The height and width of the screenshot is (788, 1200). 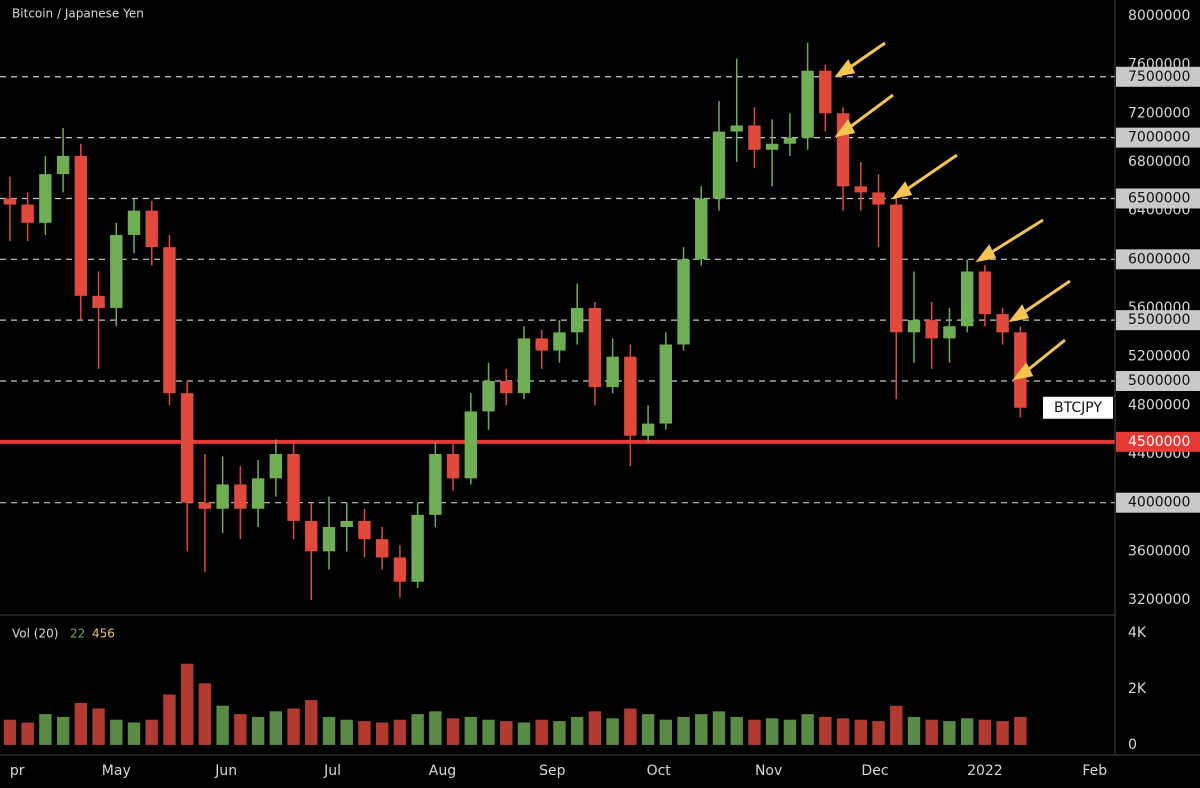 What do you see at coordinates (103, 634) in the screenshot?
I see `volume-legend-value: 456` at bounding box center [103, 634].